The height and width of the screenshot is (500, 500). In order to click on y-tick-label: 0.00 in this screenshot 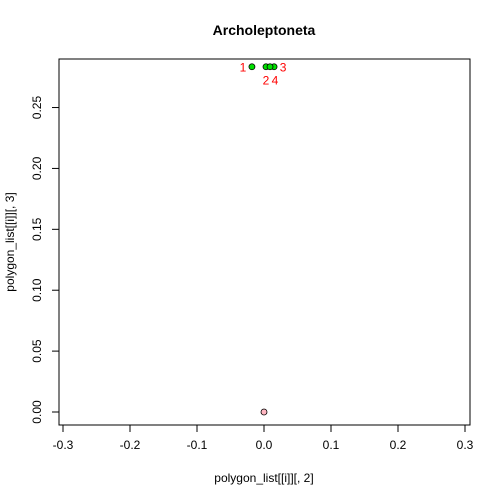, I will do `click(37, 412)`.